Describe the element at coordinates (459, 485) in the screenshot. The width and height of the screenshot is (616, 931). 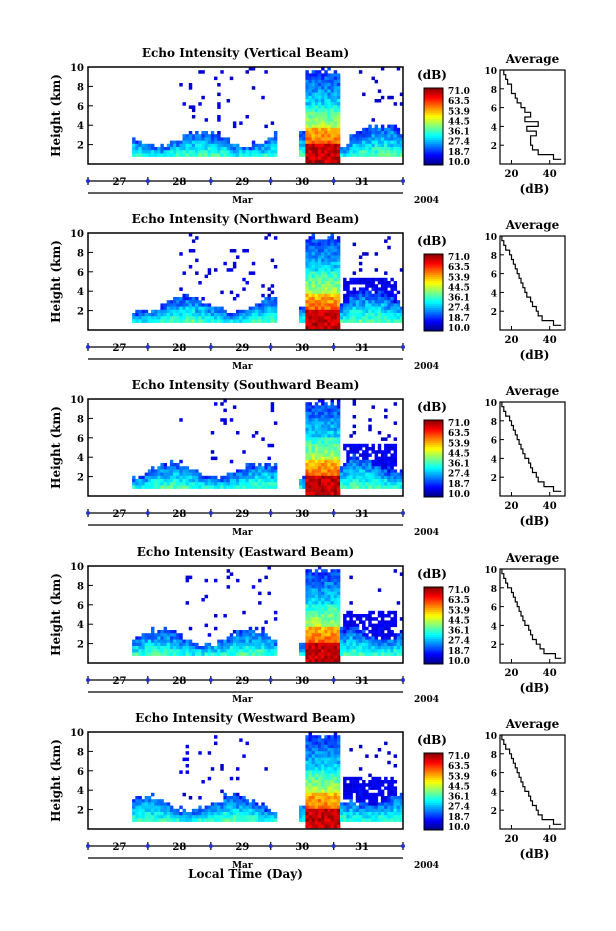
I see `colorbar-tick-label: 18.7` at that location.